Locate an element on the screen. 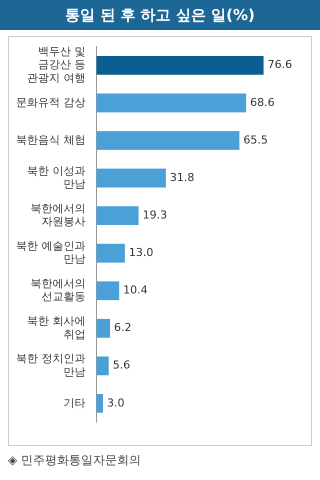  y-tick-label: 북한 예술인과 만남 is located at coordinates (51, 252).